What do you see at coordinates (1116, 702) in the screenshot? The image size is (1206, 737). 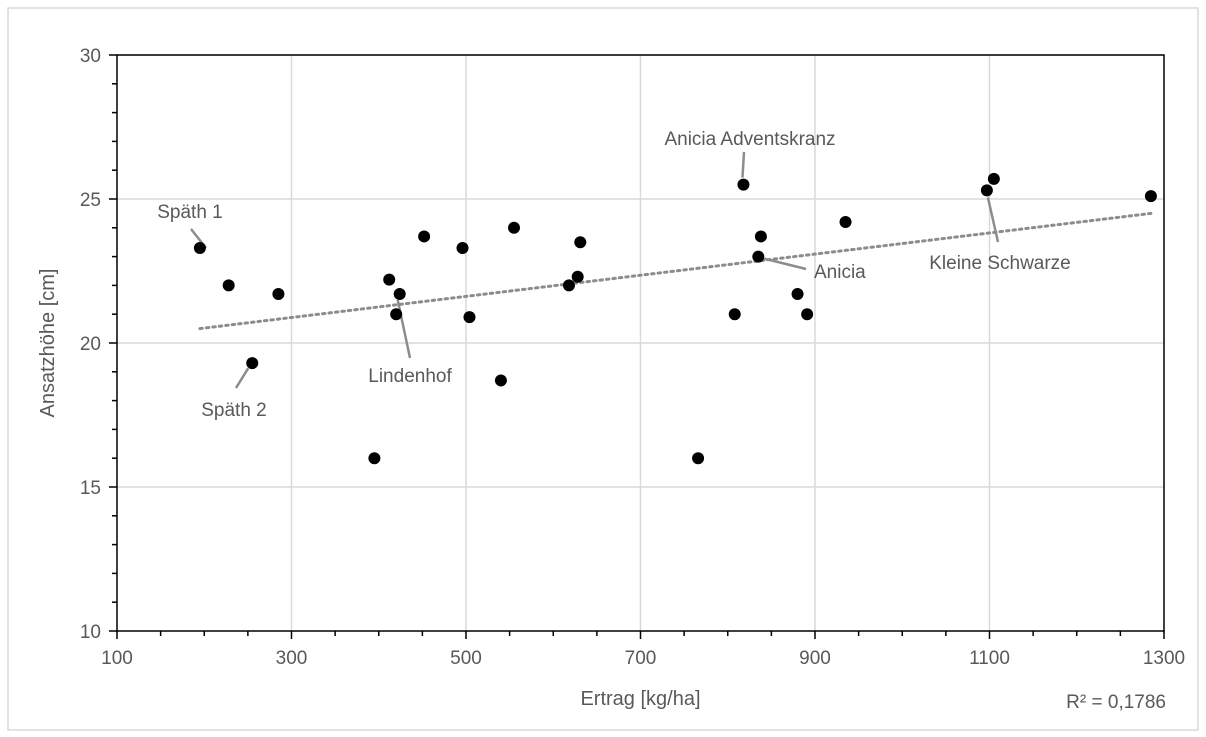 I see `r-squared-label: R² = 0,1786` at bounding box center [1116, 702].